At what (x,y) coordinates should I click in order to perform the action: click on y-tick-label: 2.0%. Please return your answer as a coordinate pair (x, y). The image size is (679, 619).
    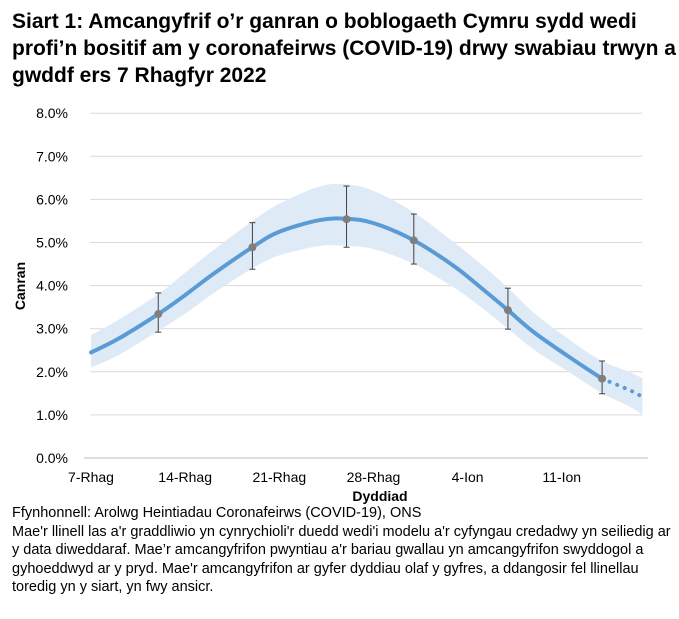
    Looking at the image, I should click on (52, 372).